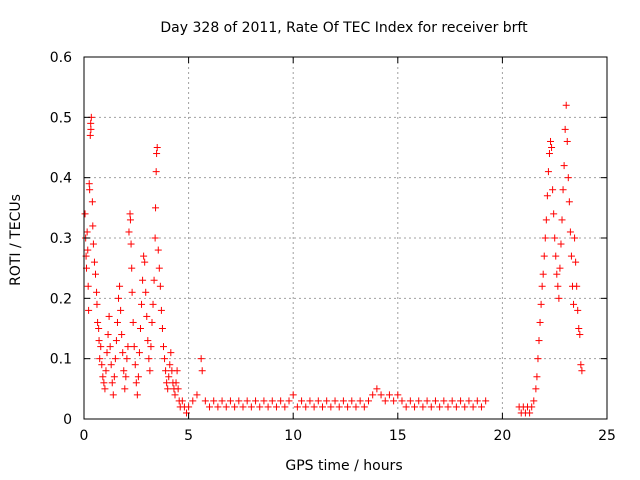 This screenshot has width=640, height=480. Describe the element at coordinates (607, 436) in the screenshot. I see `x-tick-label: 25` at that location.